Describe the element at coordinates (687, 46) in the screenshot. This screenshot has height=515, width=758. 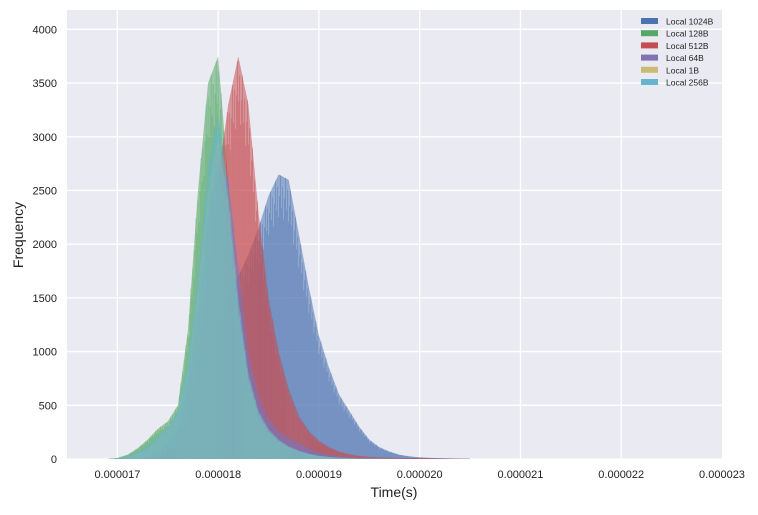
I see `legend-label: Local 512B` at that location.